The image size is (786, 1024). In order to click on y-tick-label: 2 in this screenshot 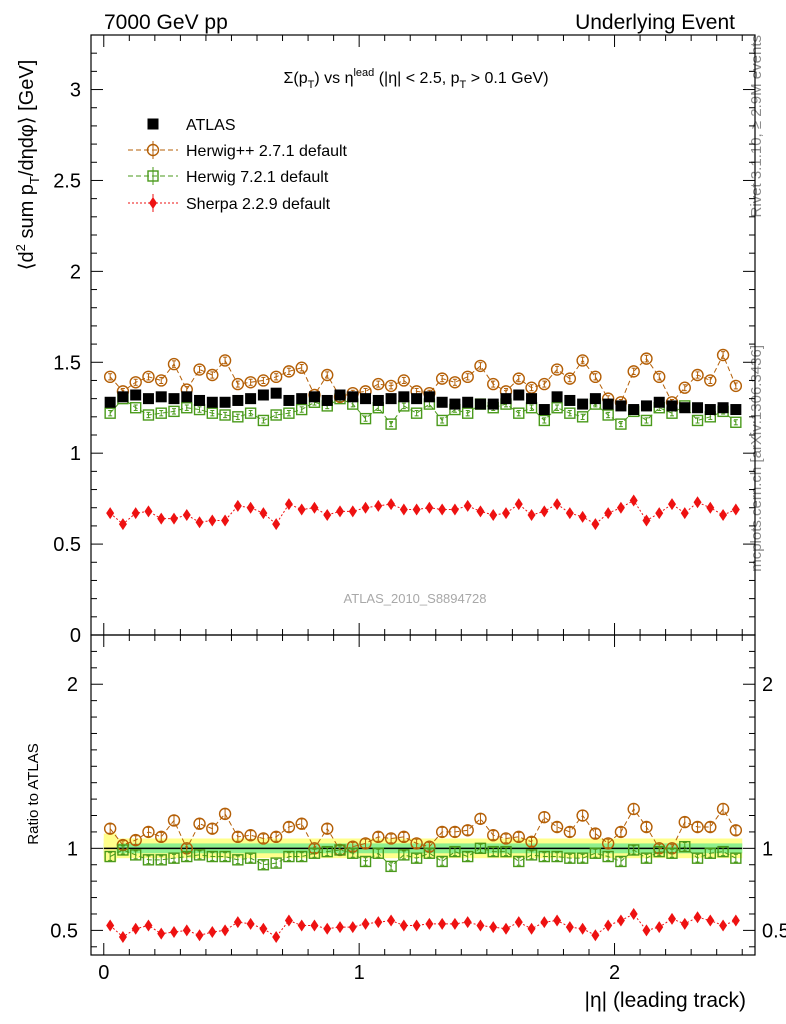, I will do `click(75, 272)`.